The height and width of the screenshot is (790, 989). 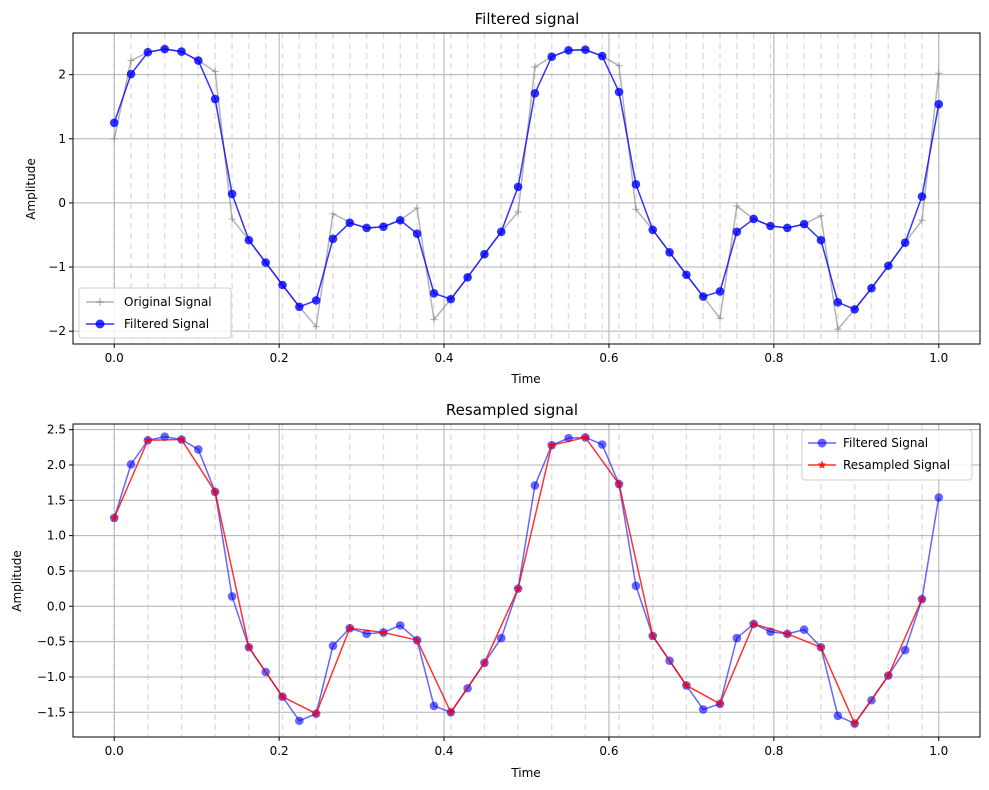 What do you see at coordinates (57, 267) in the screenshot?
I see `y-tick-label: −1` at bounding box center [57, 267].